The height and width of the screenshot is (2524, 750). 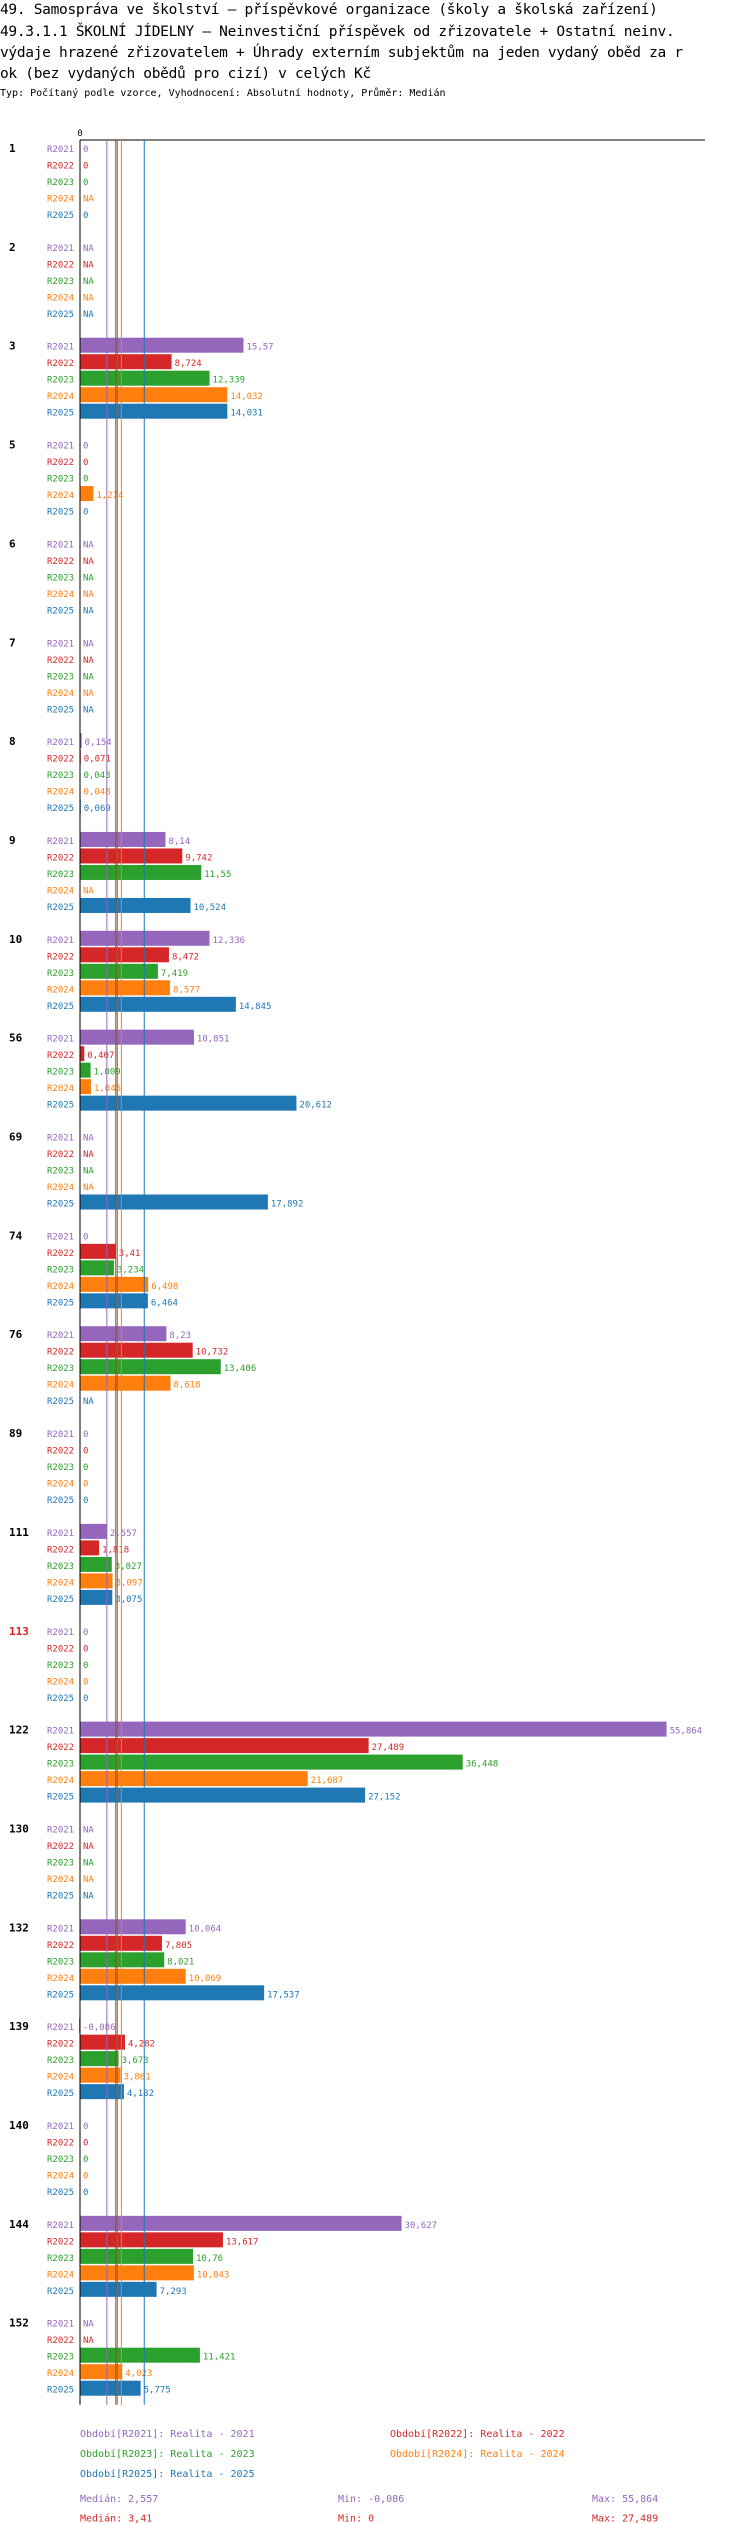 What do you see at coordinates (388, 1748) in the screenshot?
I see `value-label: 27,489` at bounding box center [388, 1748].